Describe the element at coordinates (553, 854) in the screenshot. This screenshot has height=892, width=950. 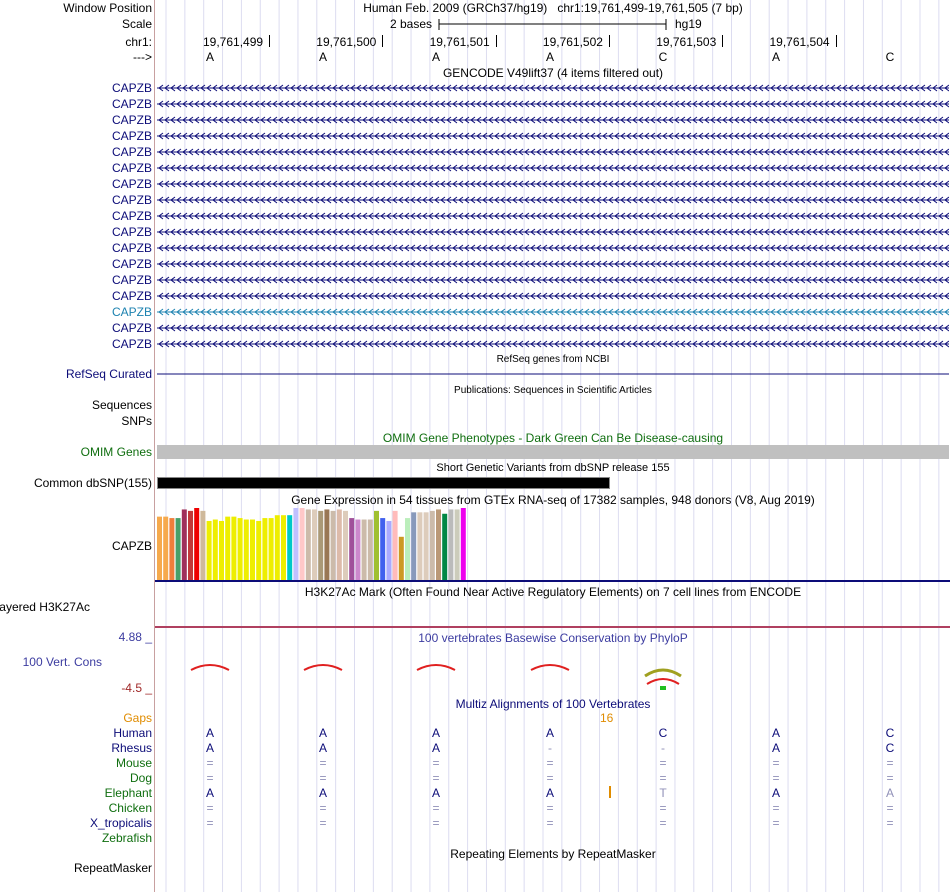
I see `repeatmasker-title: Repeating Elements by RepeatMasker` at that location.